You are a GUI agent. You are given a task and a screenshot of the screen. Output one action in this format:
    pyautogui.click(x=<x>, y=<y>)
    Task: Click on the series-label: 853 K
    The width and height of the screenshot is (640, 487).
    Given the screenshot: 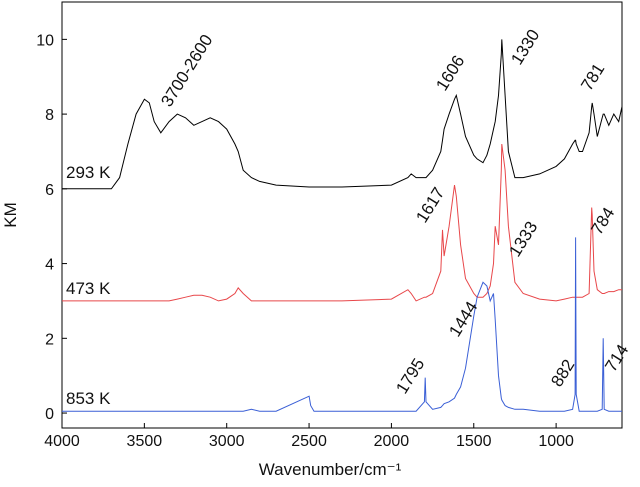 What is the action you would take?
    pyautogui.click(x=88, y=398)
    